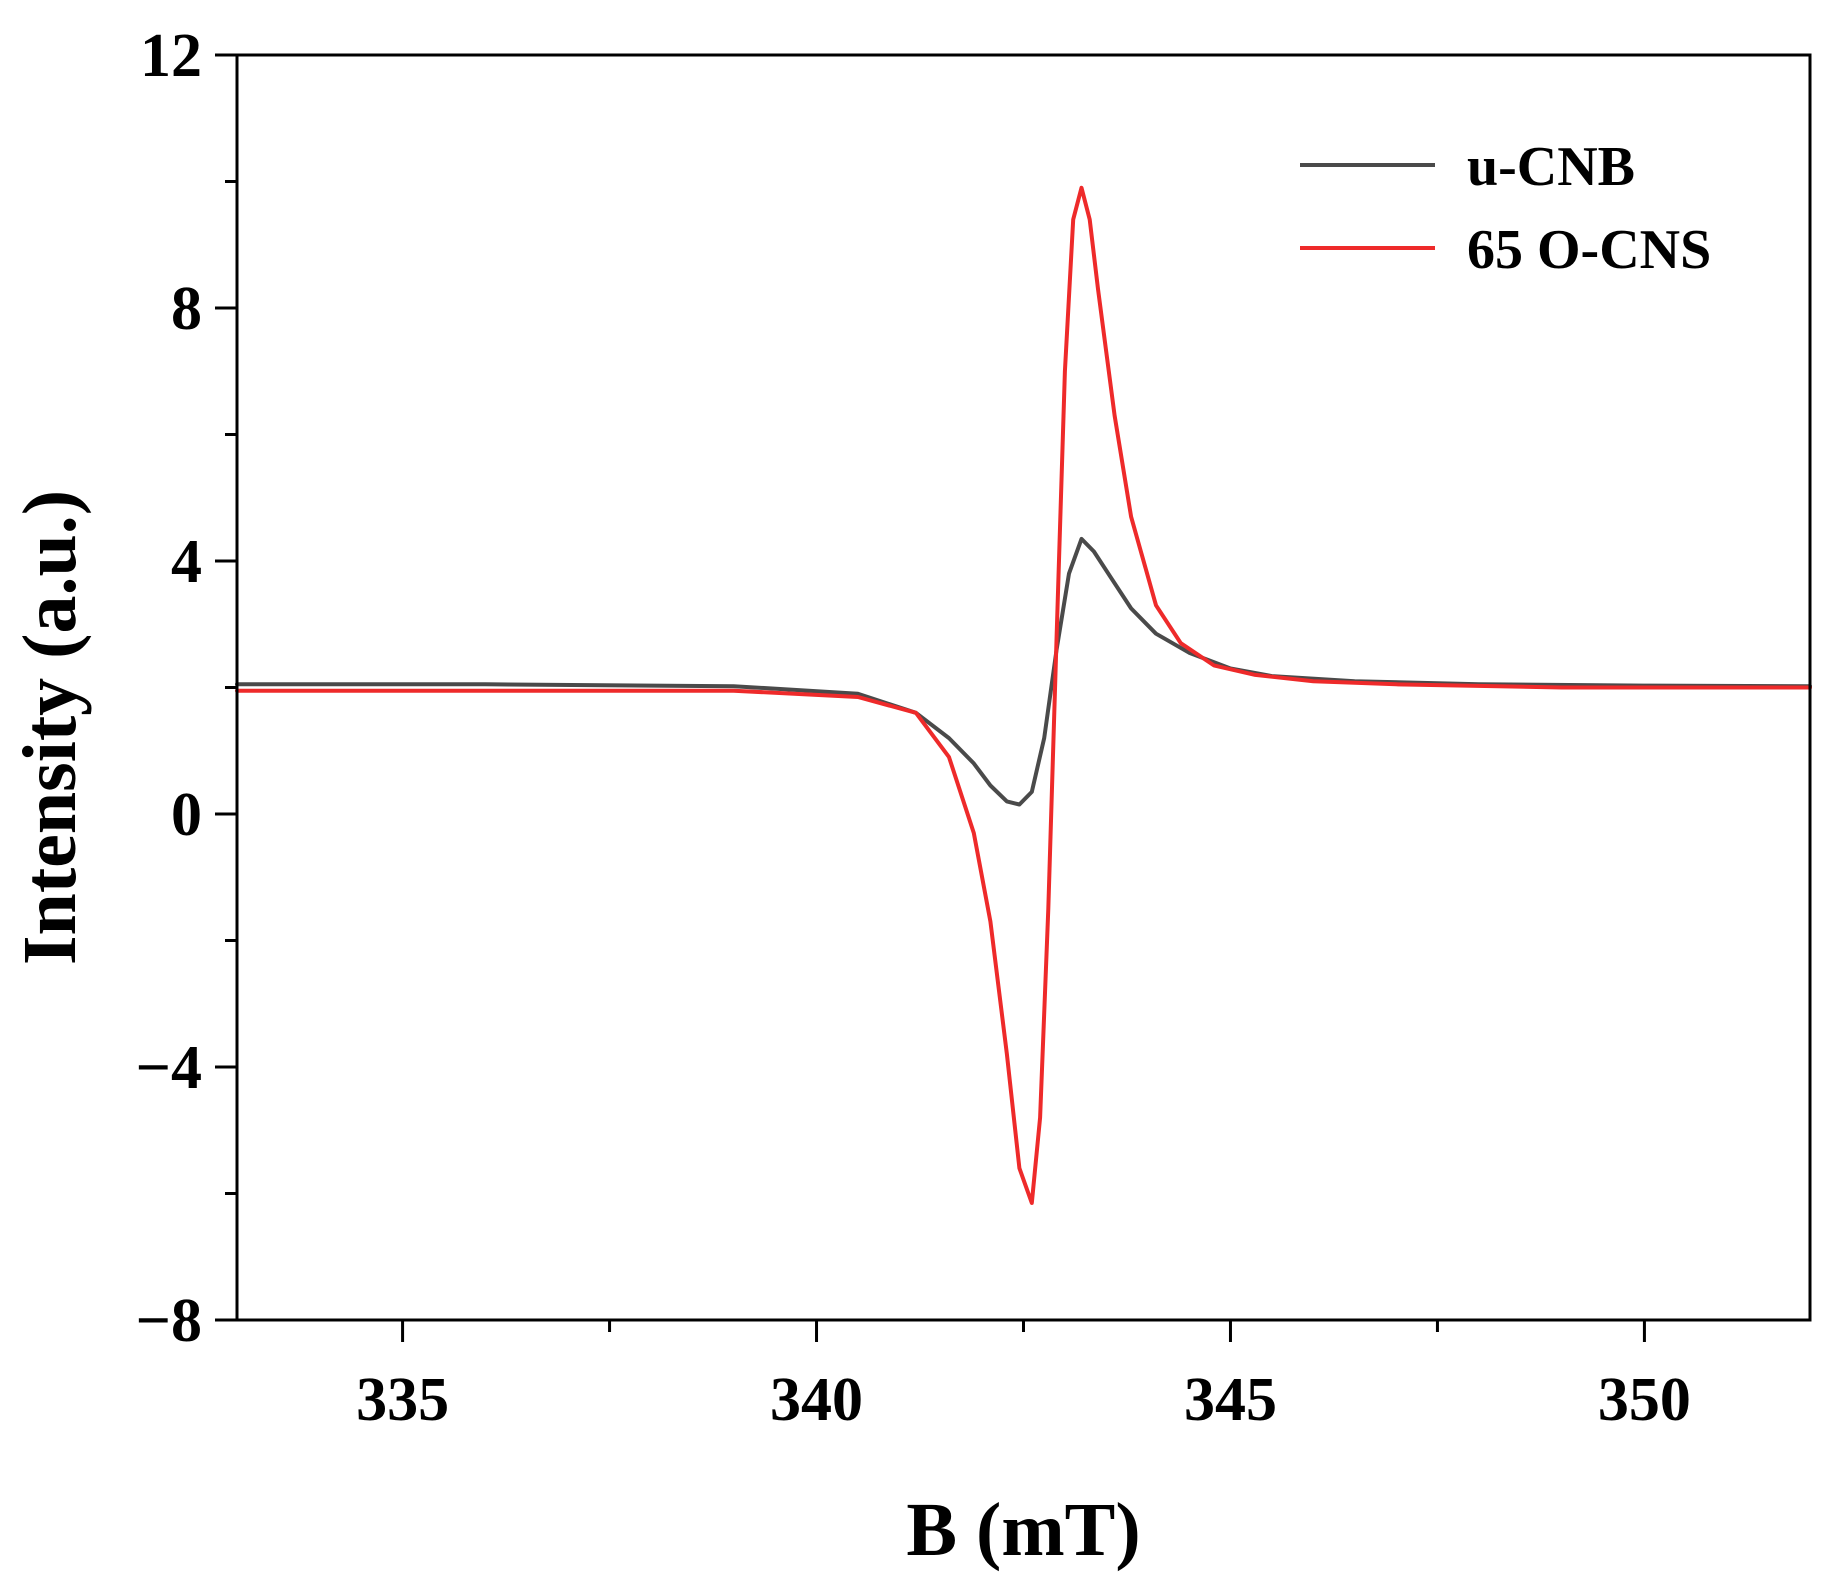 This screenshot has width=1827, height=1584. What do you see at coordinates (50, 727) in the screenshot?
I see `y-axis-label: Intensity (a.u.)` at bounding box center [50, 727].